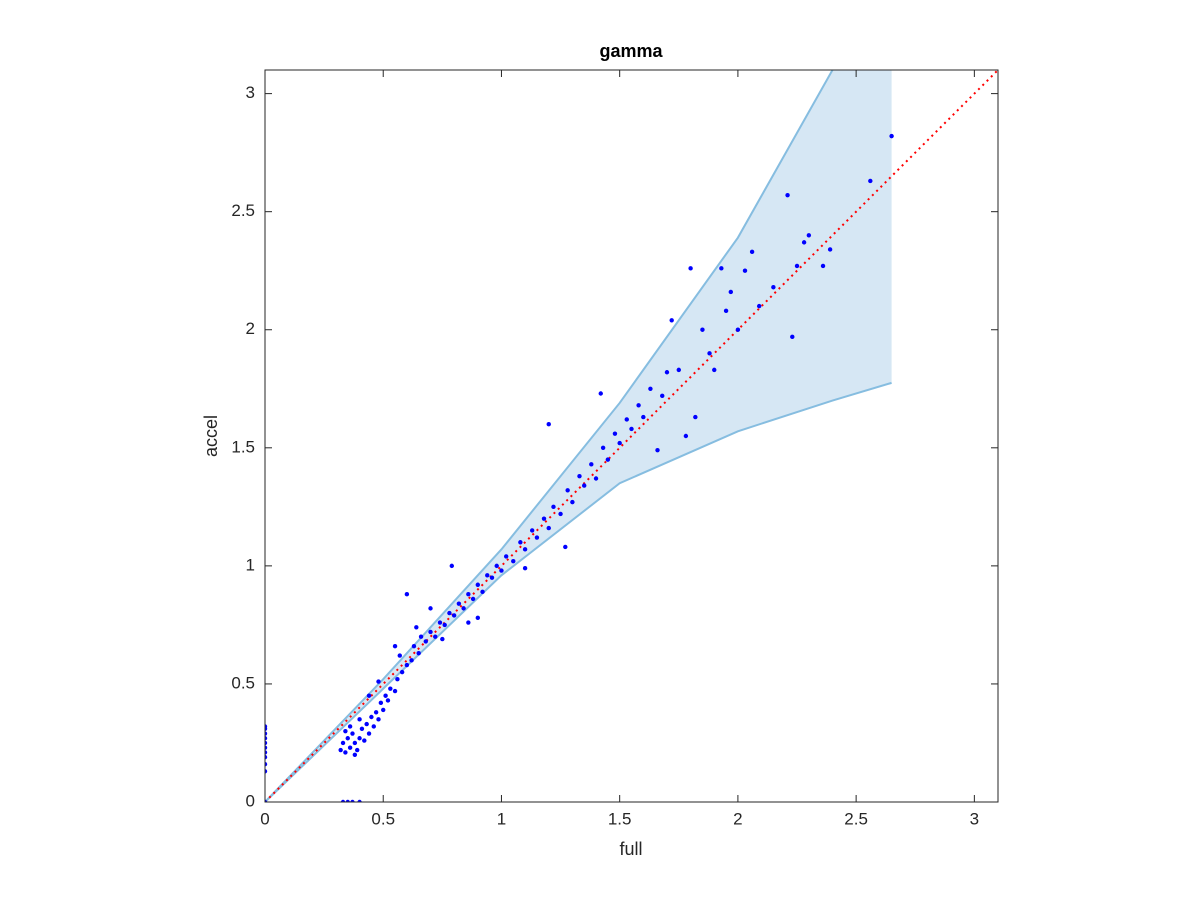  Describe the element at coordinates (250, 92) in the screenshot. I see `y-tick-label: 3` at that location.